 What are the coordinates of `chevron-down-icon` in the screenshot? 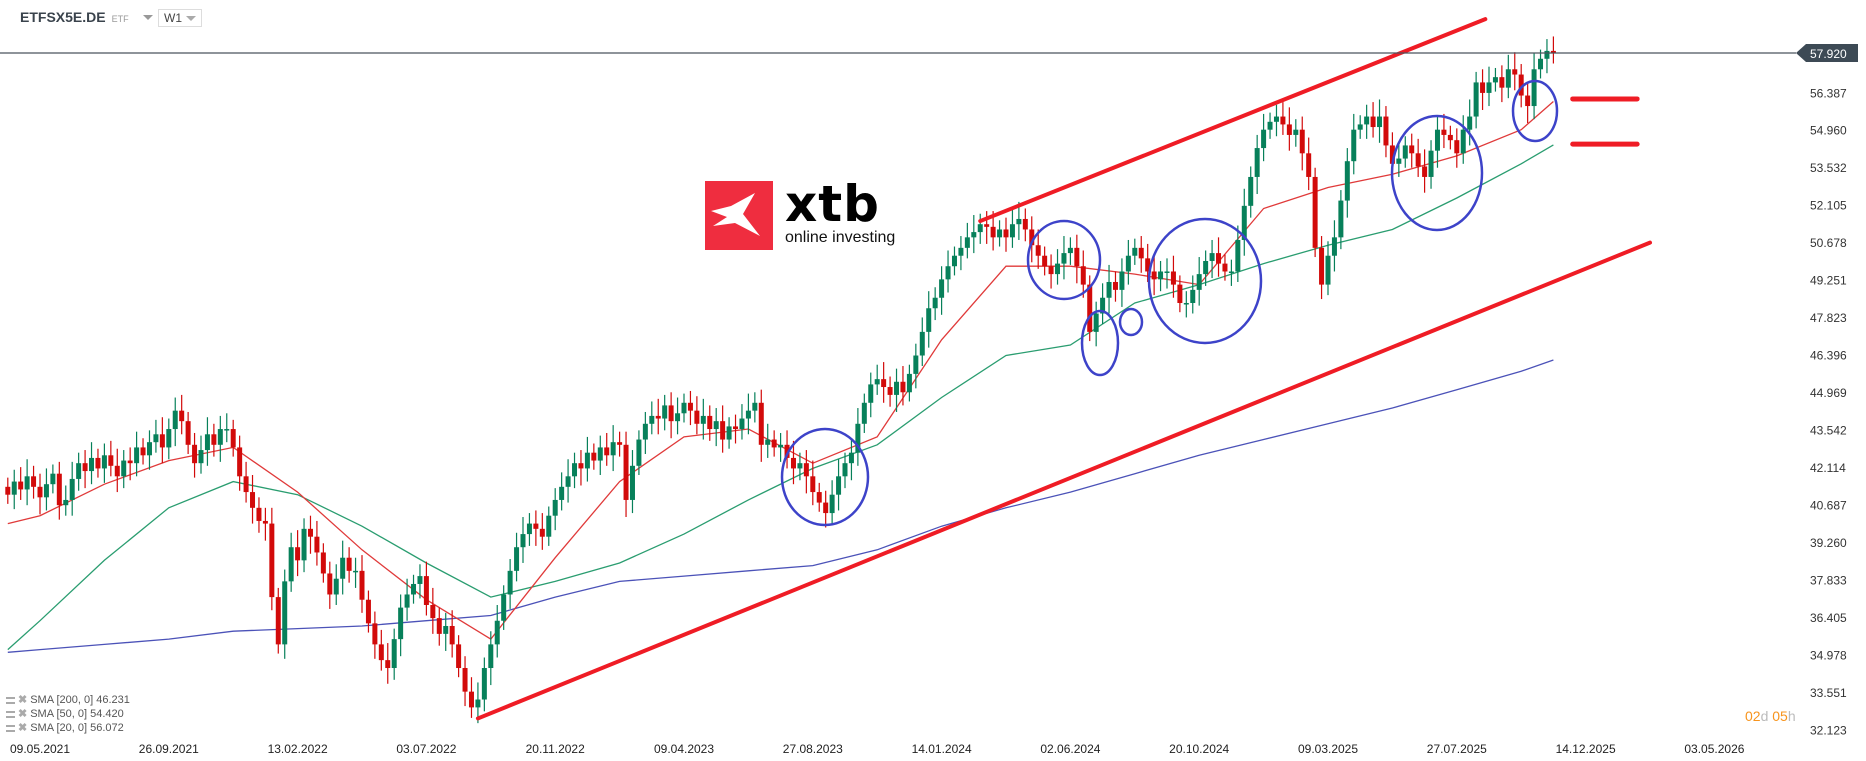 It's located at (147, 17).